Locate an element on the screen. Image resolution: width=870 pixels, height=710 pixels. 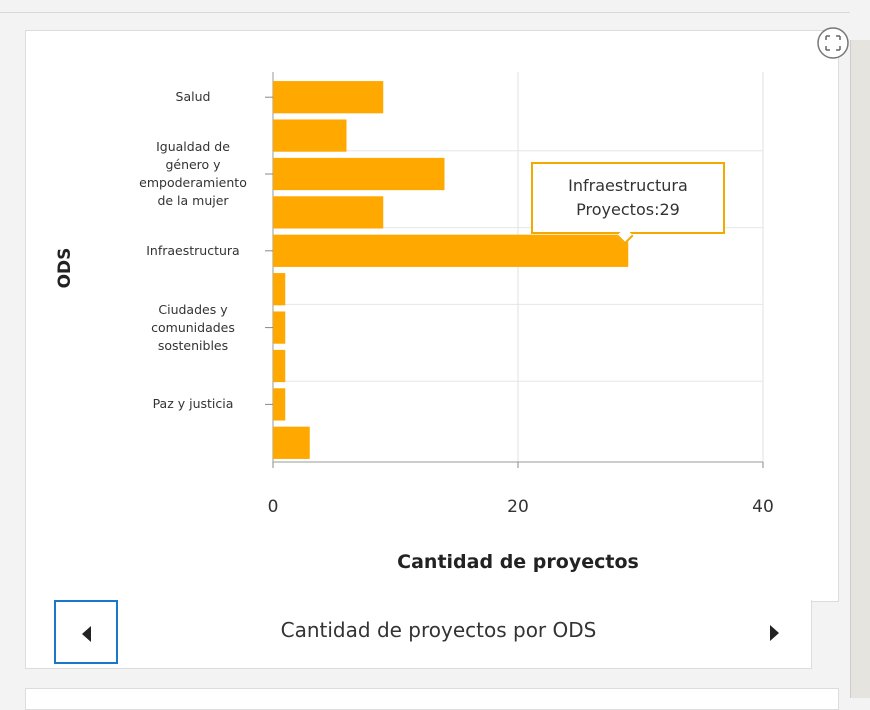
bottom-panel is located at coordinates (432, 699).